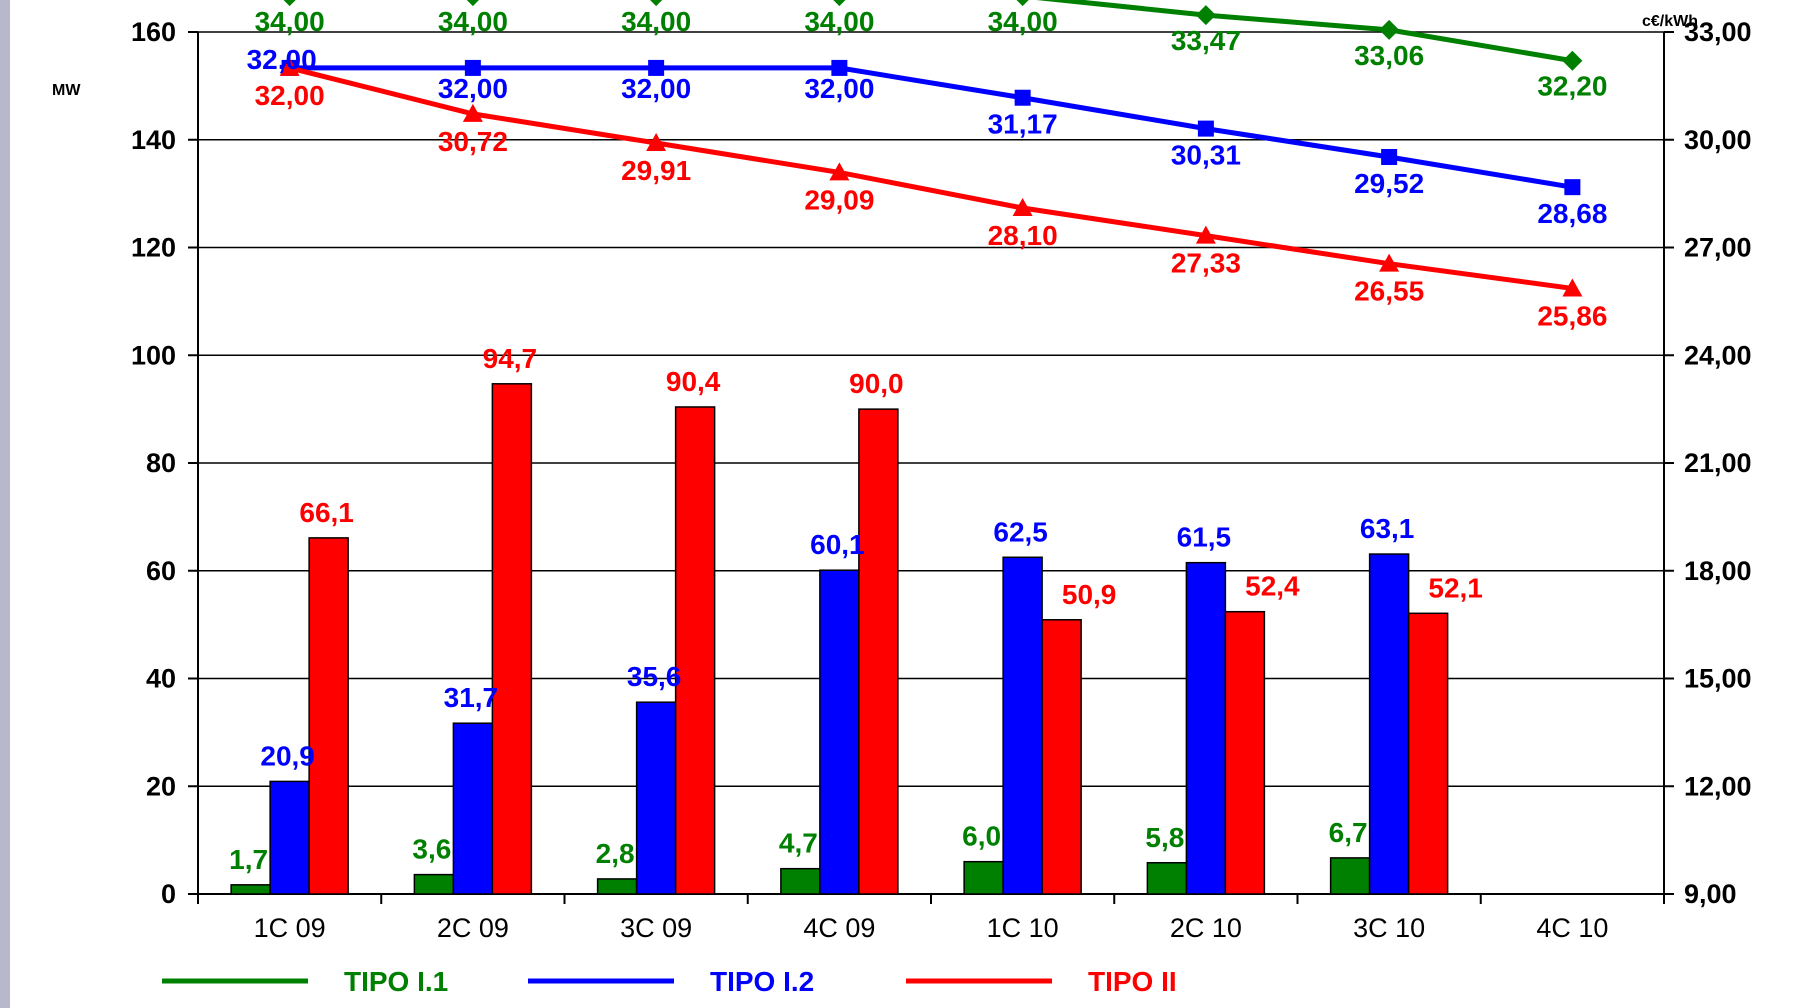 The height and width of the screenshot is (1008, 1796). I want to click on line-value-label: 29,52, so click(1389, 183).